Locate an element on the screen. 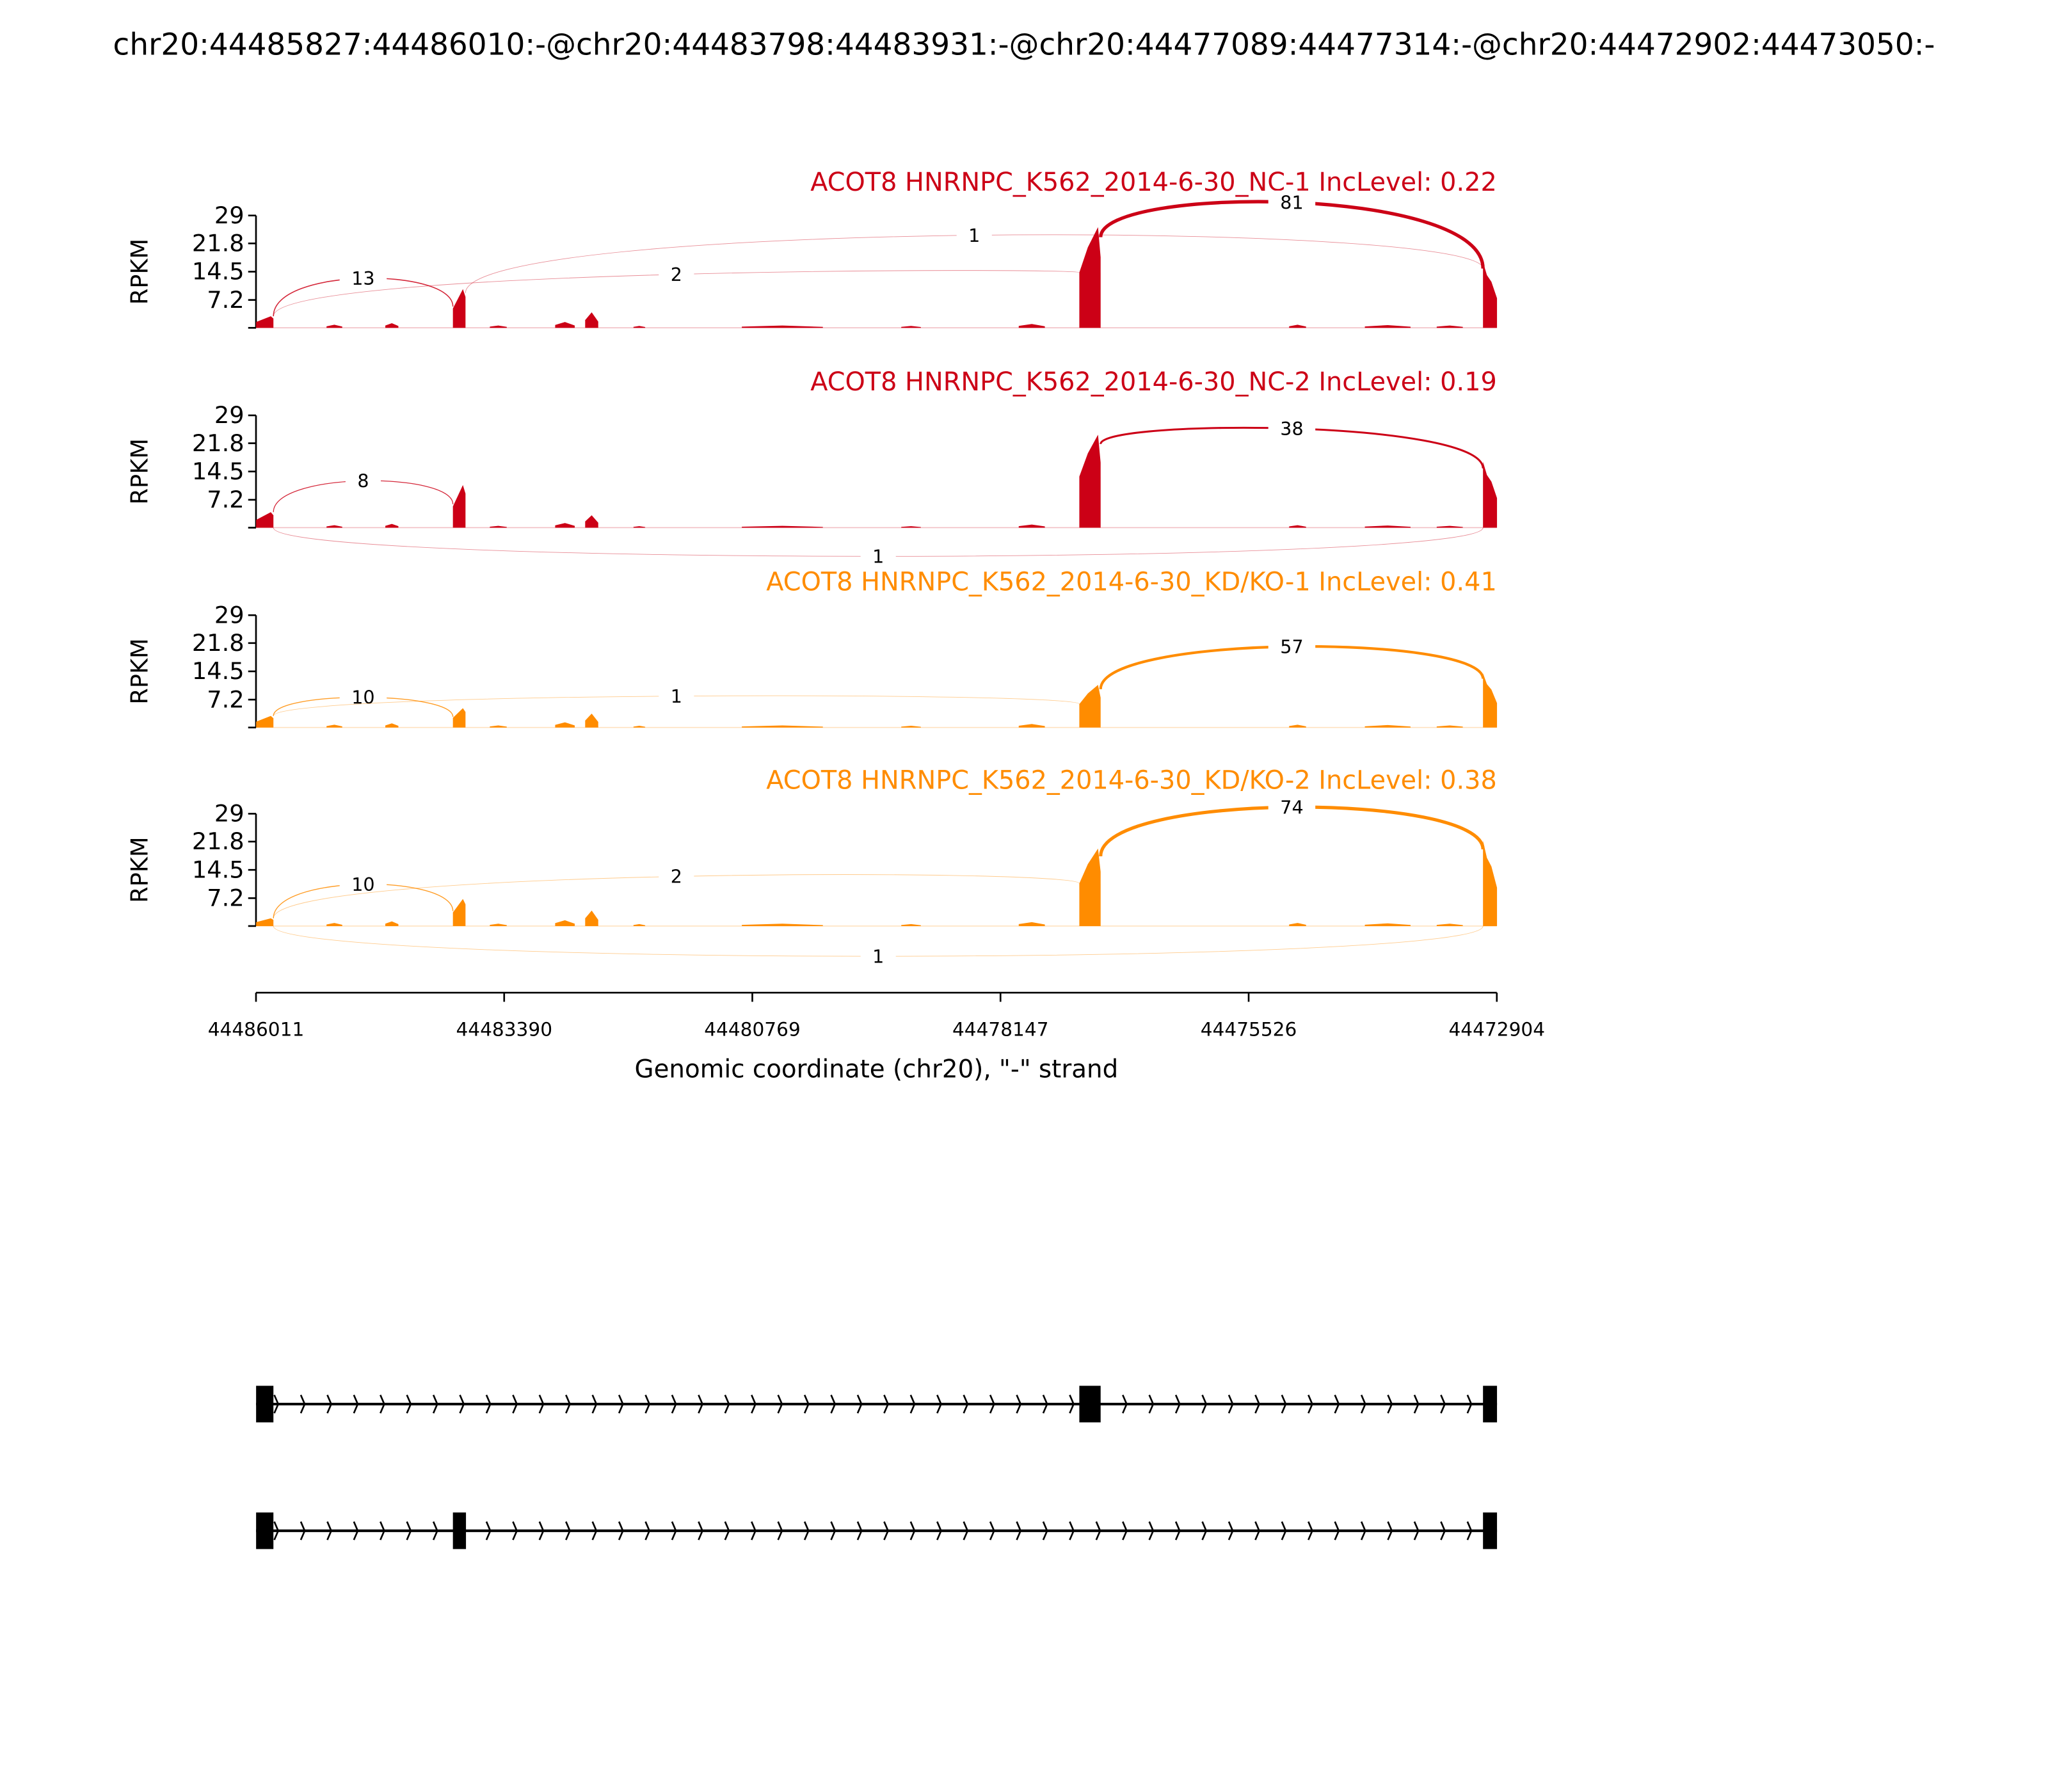  x-tick-label: 44483390 is located at coordinates (504, 1029).